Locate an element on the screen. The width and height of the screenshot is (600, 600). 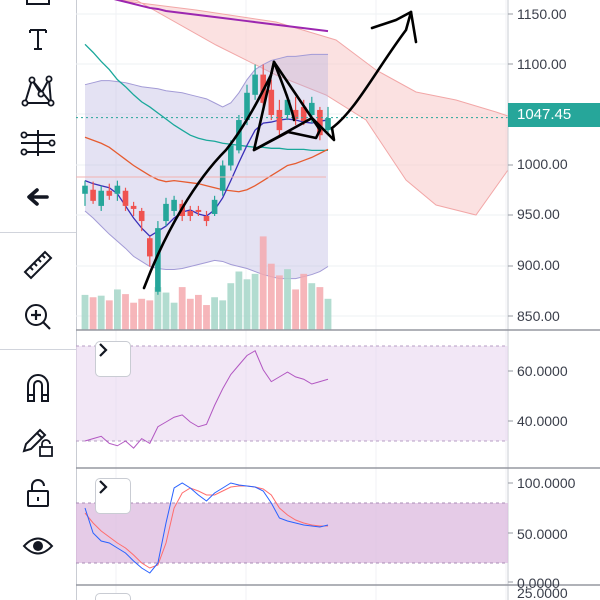
rsi-axis-label: 40.0000 is located at coordinates (542, 421).